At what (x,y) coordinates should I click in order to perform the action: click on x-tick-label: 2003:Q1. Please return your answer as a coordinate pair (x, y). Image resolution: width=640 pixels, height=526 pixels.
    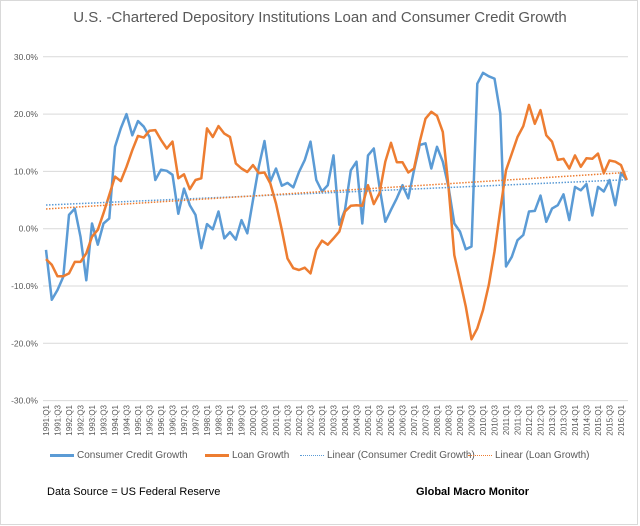
    Looking at the image, I should click on (322, 419).